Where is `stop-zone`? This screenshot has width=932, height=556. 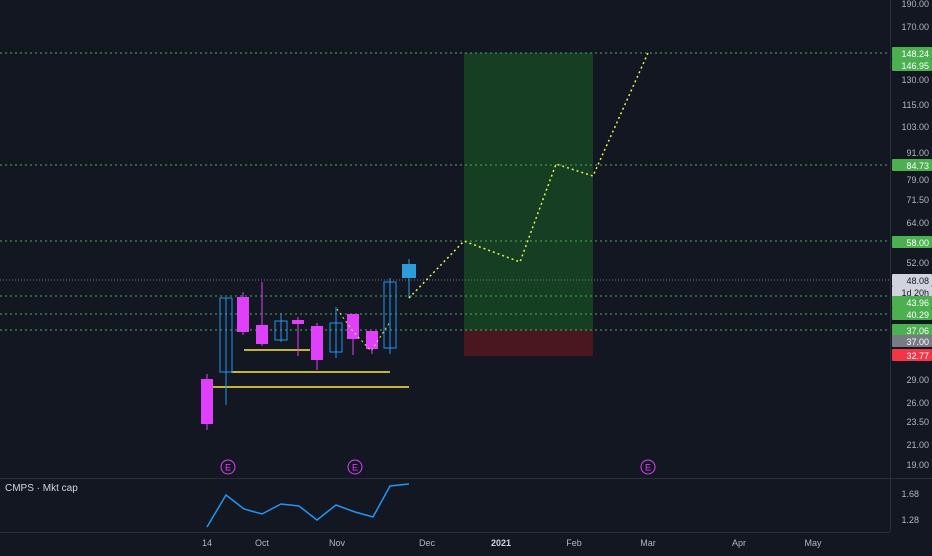 stop-zone is located at coordinates (528, 343).